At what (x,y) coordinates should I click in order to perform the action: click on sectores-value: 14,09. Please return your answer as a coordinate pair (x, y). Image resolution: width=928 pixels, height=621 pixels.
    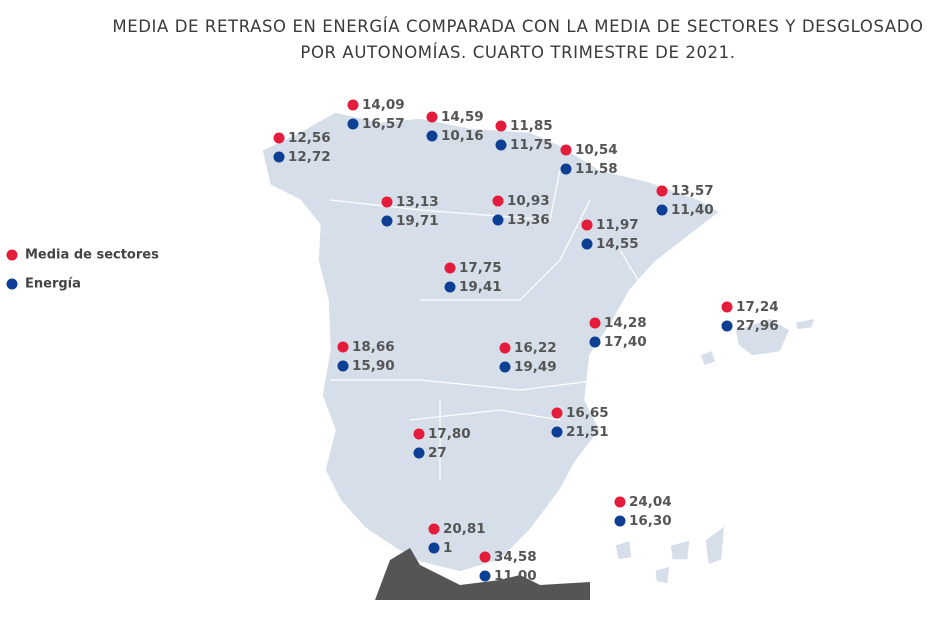
    Looking at the image, I should click on (383, 105).